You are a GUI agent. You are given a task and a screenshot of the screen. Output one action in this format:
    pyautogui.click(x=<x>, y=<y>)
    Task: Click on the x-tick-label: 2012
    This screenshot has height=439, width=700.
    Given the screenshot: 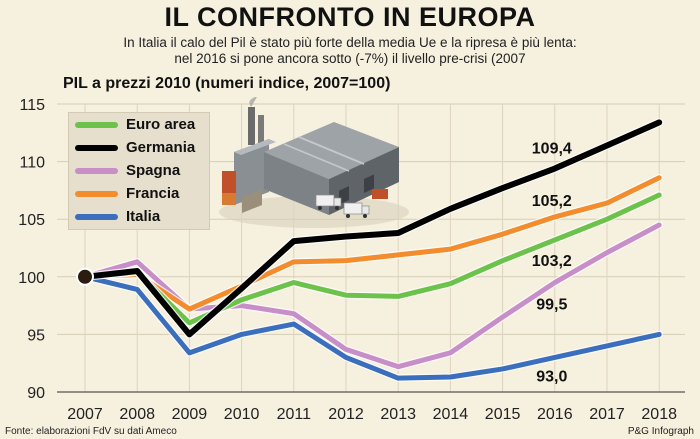 What is the action you would take?
    pyautogui.click(x=346, y=414)
    